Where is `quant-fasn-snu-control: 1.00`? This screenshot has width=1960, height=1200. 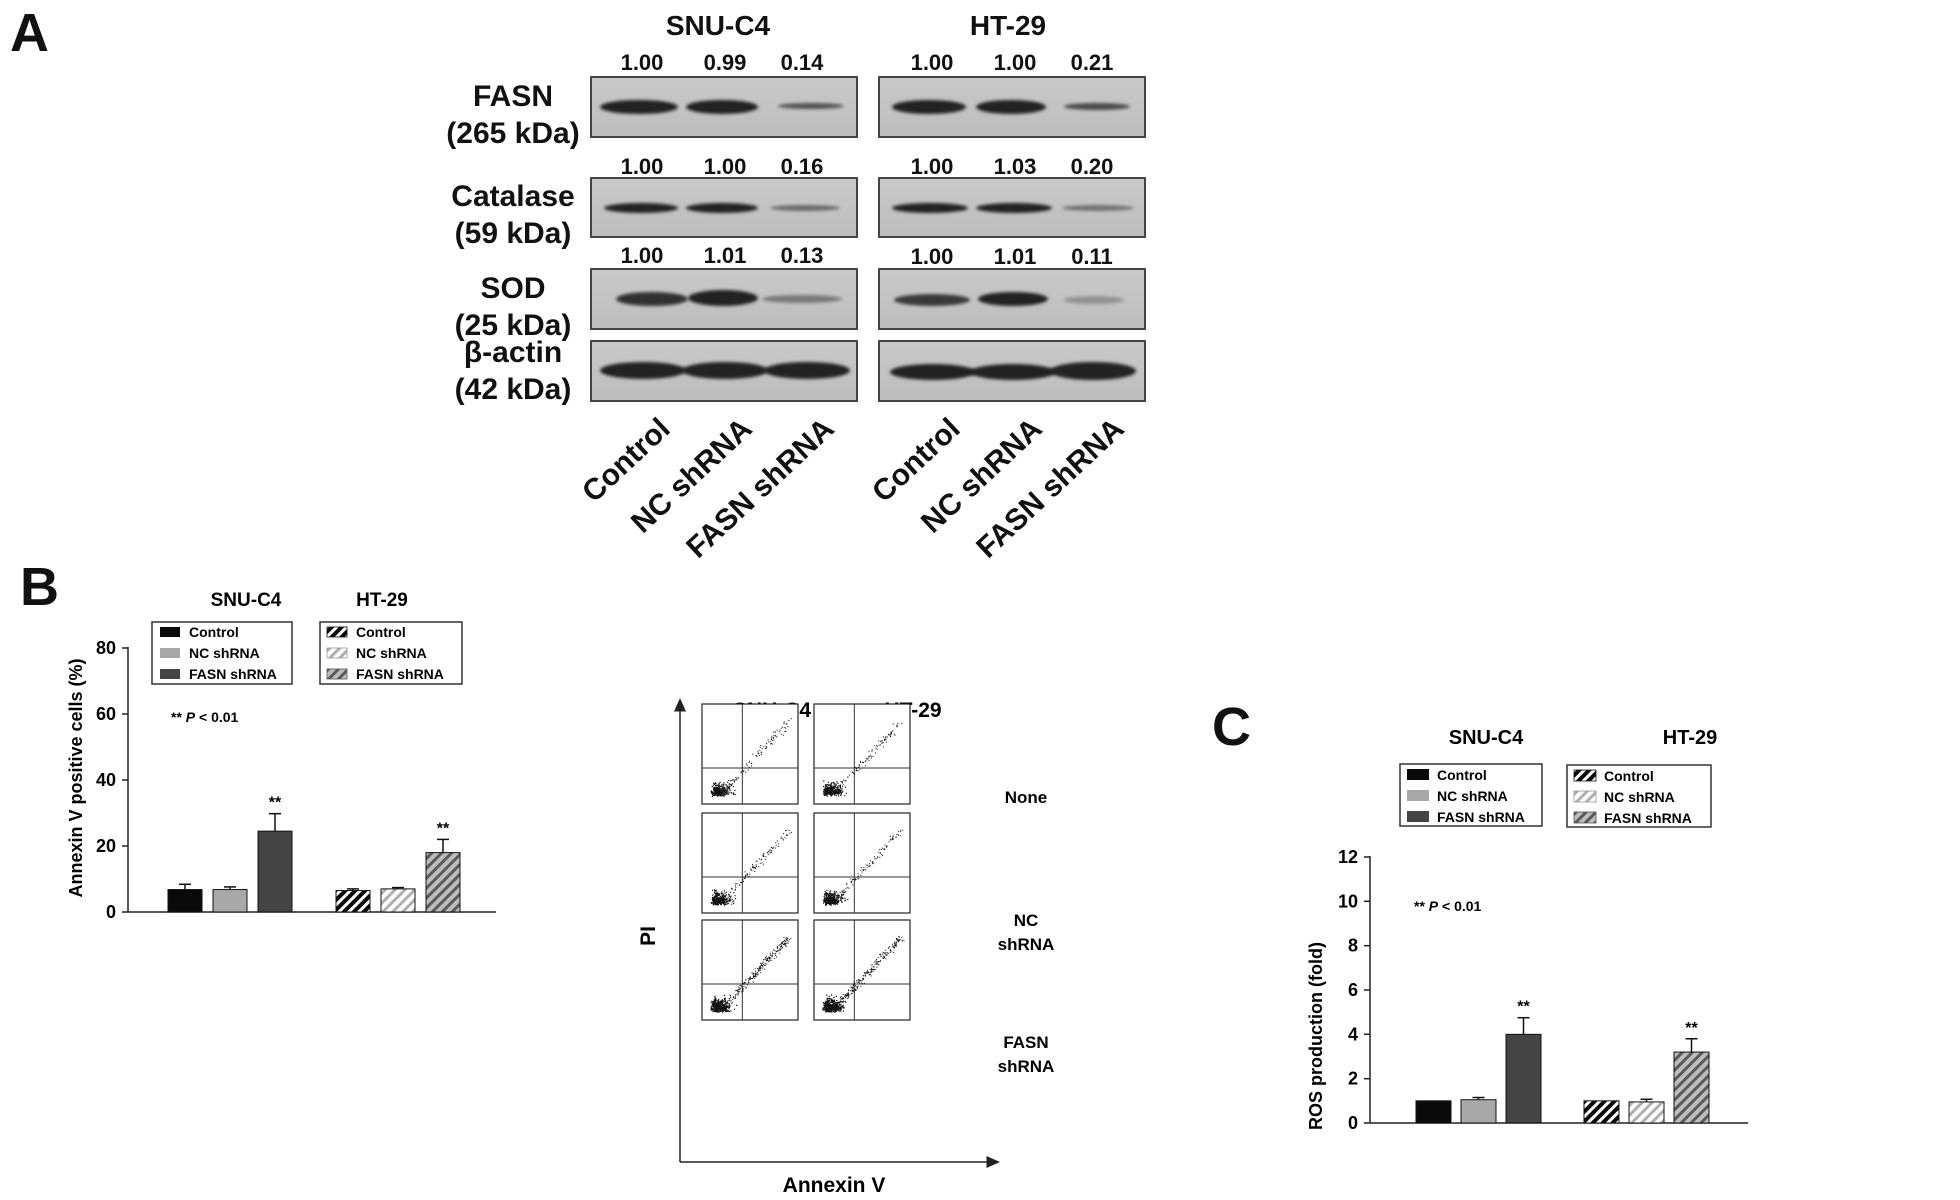
quant-fasn-snu-control: 1.00 is located at coordinates (642, 62).